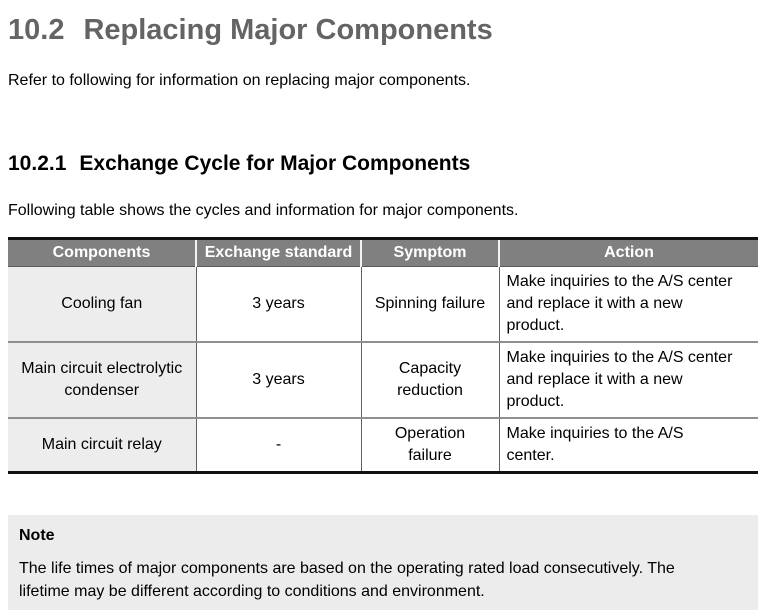 The image size is (766, 610). Describe the element at coordinates (102, 445) in the screenshot. I see `cell-component: Main circuit relay` at that location.